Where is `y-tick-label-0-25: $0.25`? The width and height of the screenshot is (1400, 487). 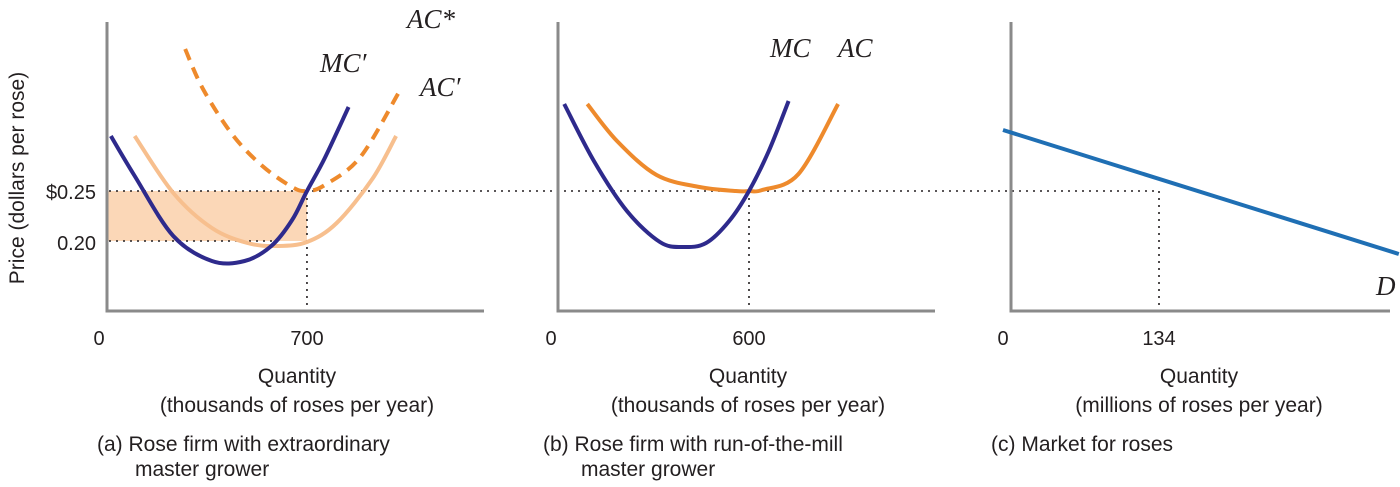
y-tick-label-0-25: $0.25 is located at coordinates (71, 193).